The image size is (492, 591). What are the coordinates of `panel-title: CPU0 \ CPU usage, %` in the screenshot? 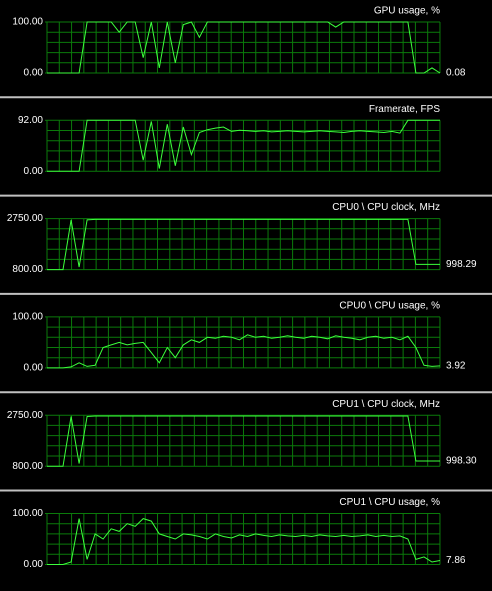 It's located at (389, 306).